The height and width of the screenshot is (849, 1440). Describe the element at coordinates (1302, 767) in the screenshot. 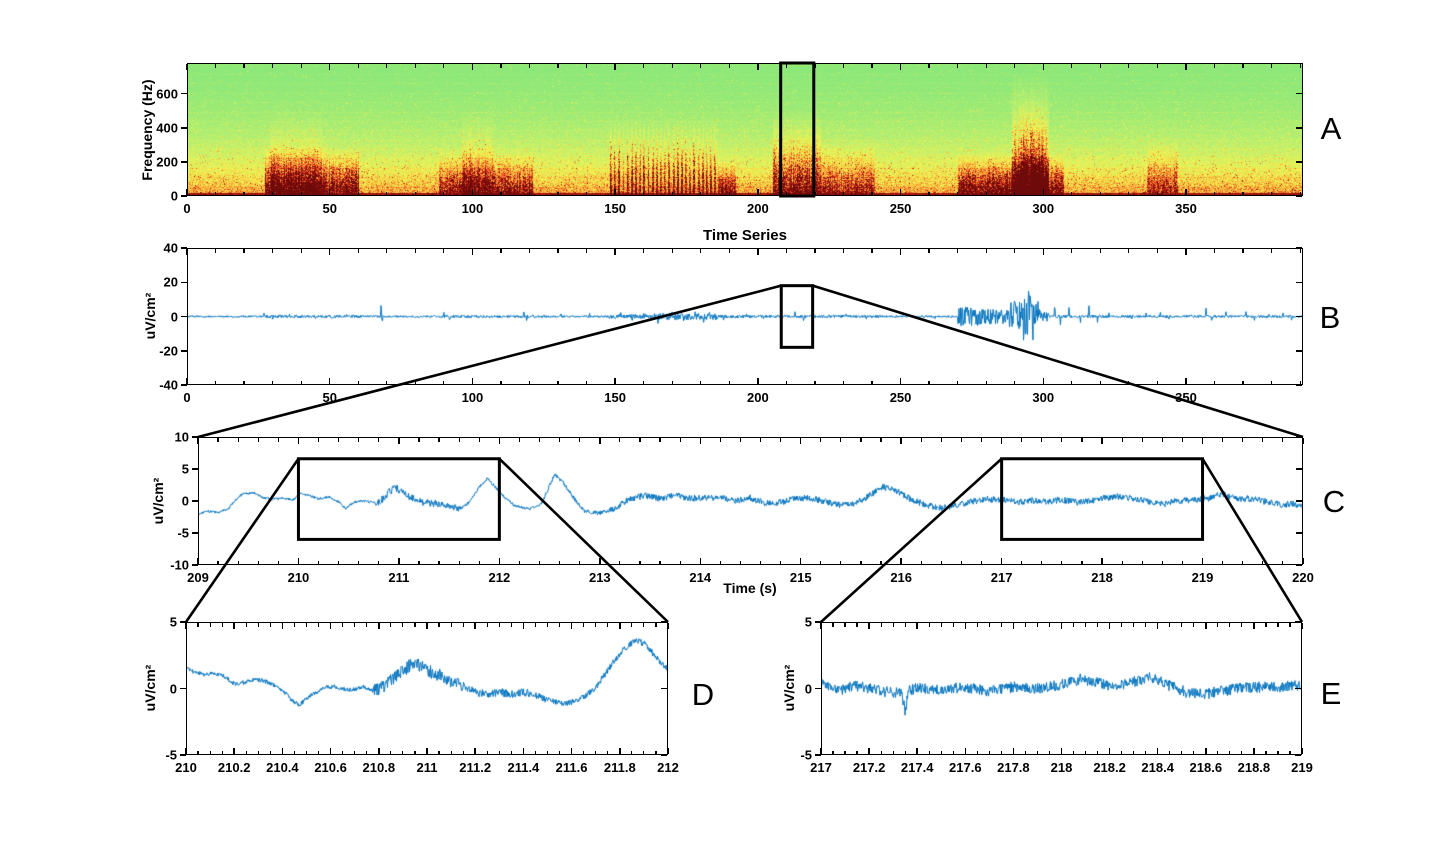

I see `x-tick-label: 219` at that location.